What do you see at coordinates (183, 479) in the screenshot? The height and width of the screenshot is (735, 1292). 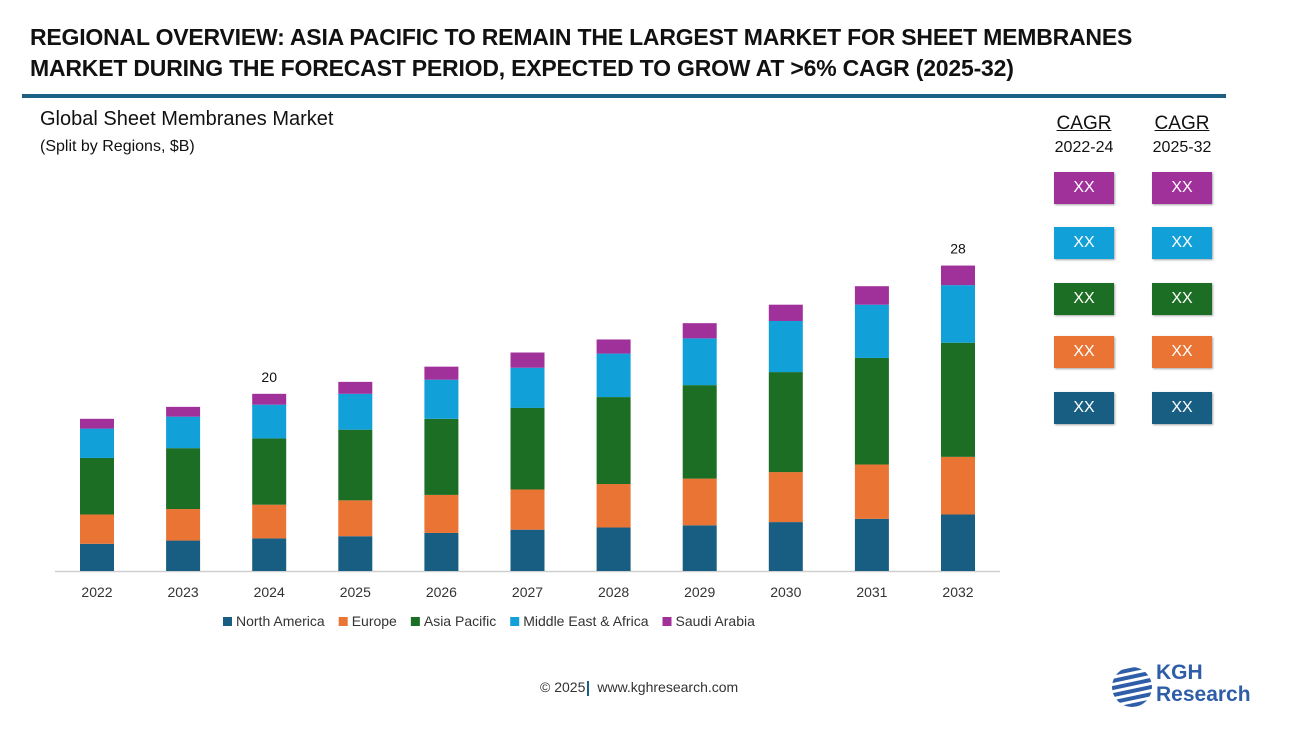 I see `bar-segment-asia-pacific-2023` at bounding box center [183, 479].